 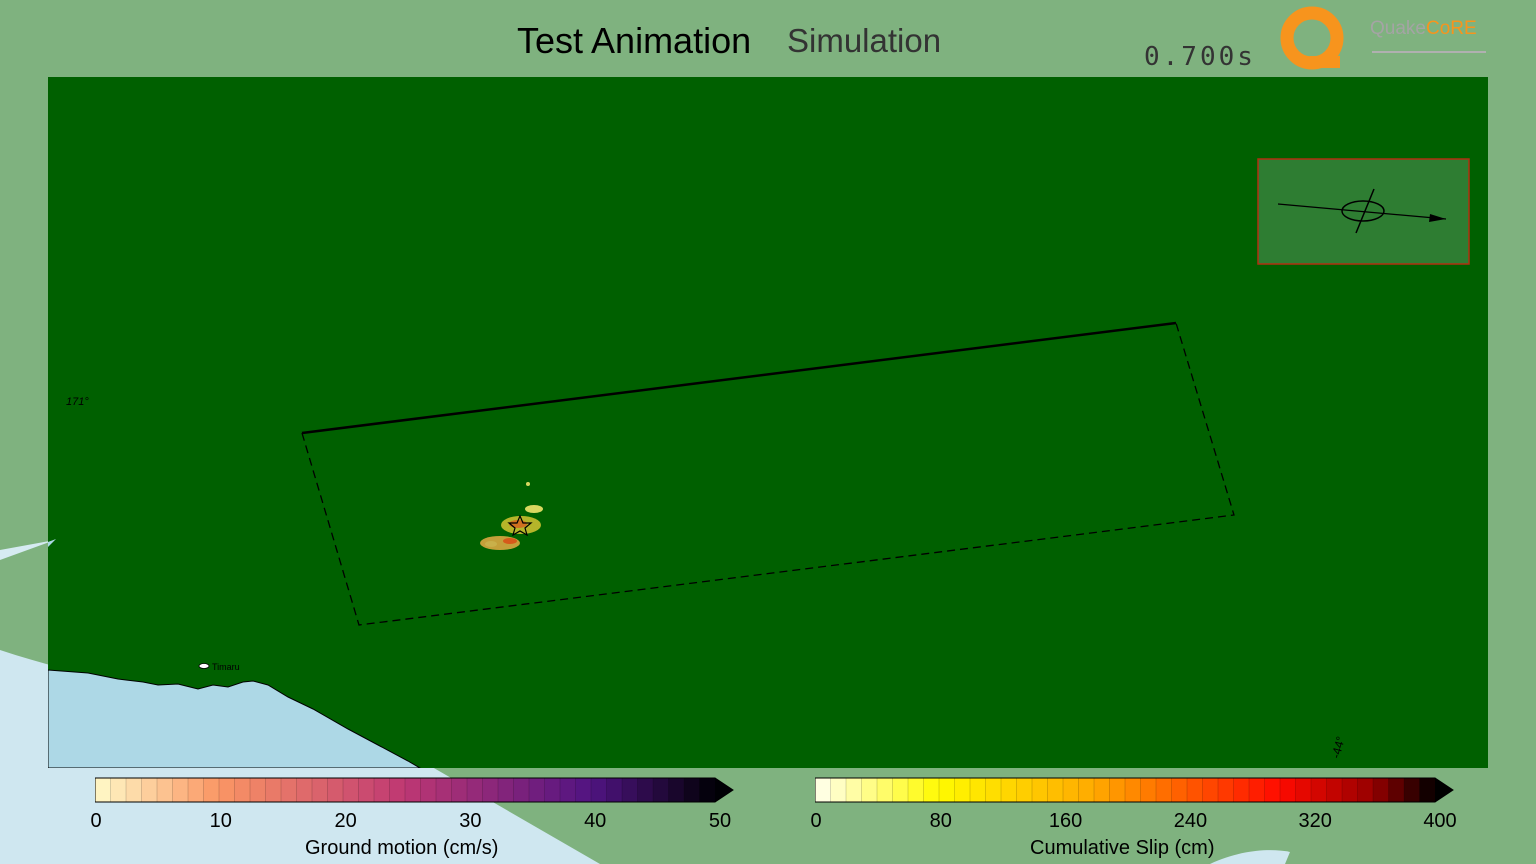 What do you see at coordinates (634, 40) in the screenshot?
I see `animation-title: Test Animation` at bounding box center [634, 40].